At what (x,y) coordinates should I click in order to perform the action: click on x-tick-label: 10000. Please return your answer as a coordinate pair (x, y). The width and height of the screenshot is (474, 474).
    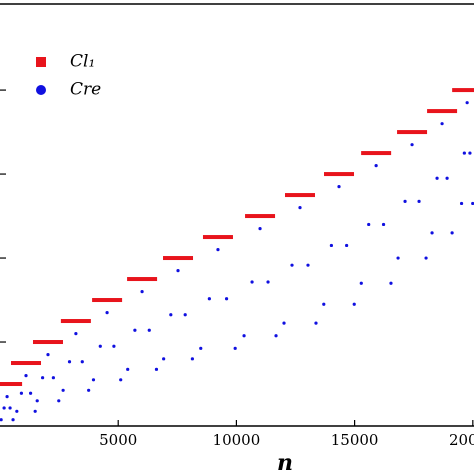
    Looking at the image, I should click on (237, 440).